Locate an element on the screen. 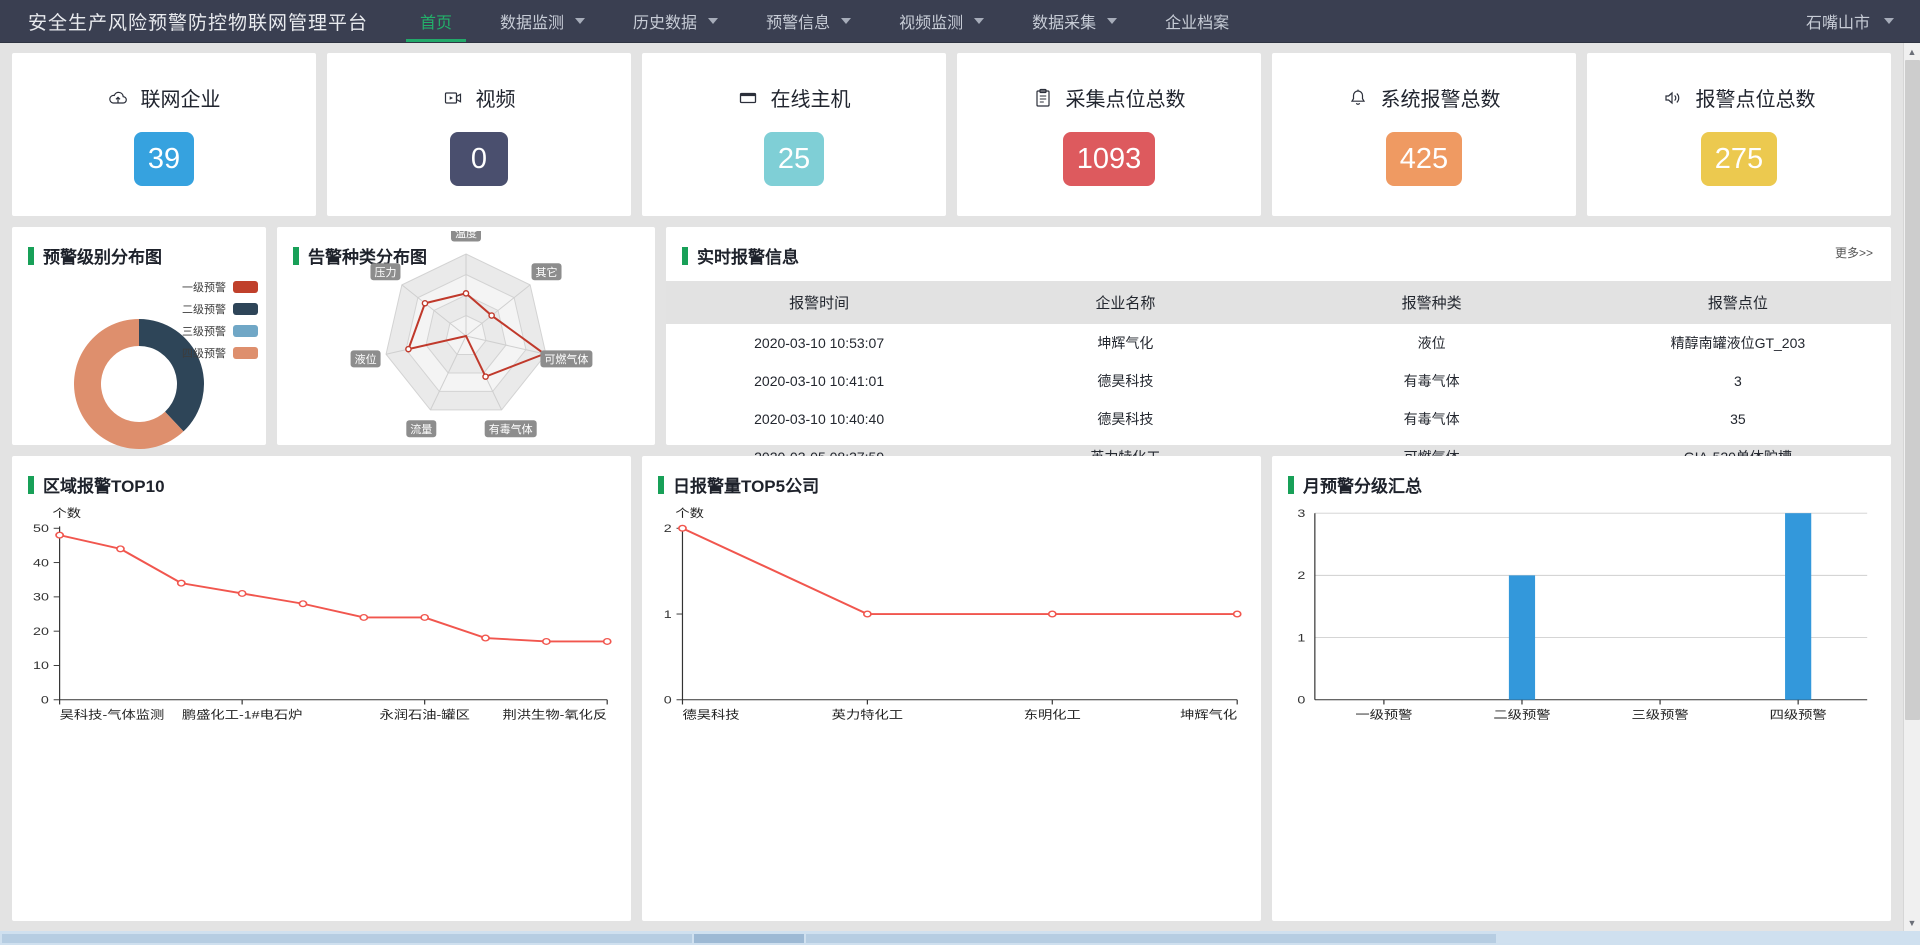 The height and width of the screenshot is (945, 1920). os-taskbar-strip is located at coordinates (960, 938).